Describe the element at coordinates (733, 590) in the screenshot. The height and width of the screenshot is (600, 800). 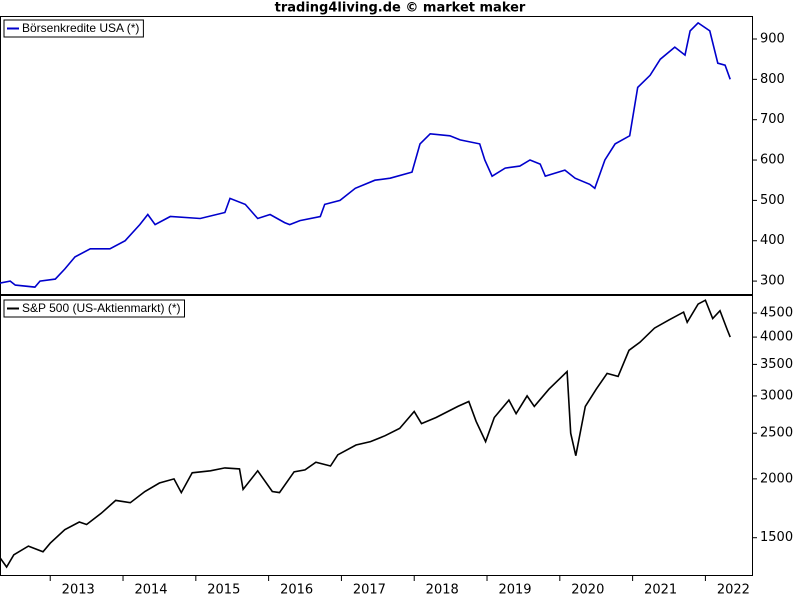
I see `x-tick-label: 2022` at that location.